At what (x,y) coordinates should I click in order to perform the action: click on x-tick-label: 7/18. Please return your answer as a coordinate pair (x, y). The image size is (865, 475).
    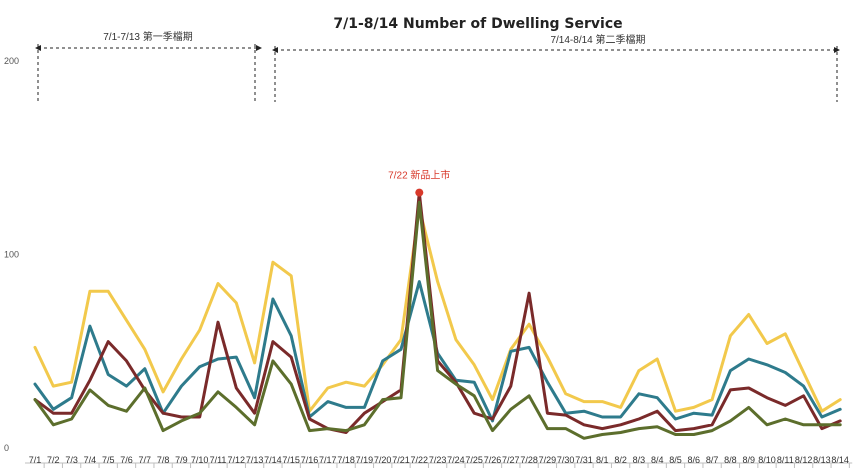
    Looking at the image, I should click on (346, 460).